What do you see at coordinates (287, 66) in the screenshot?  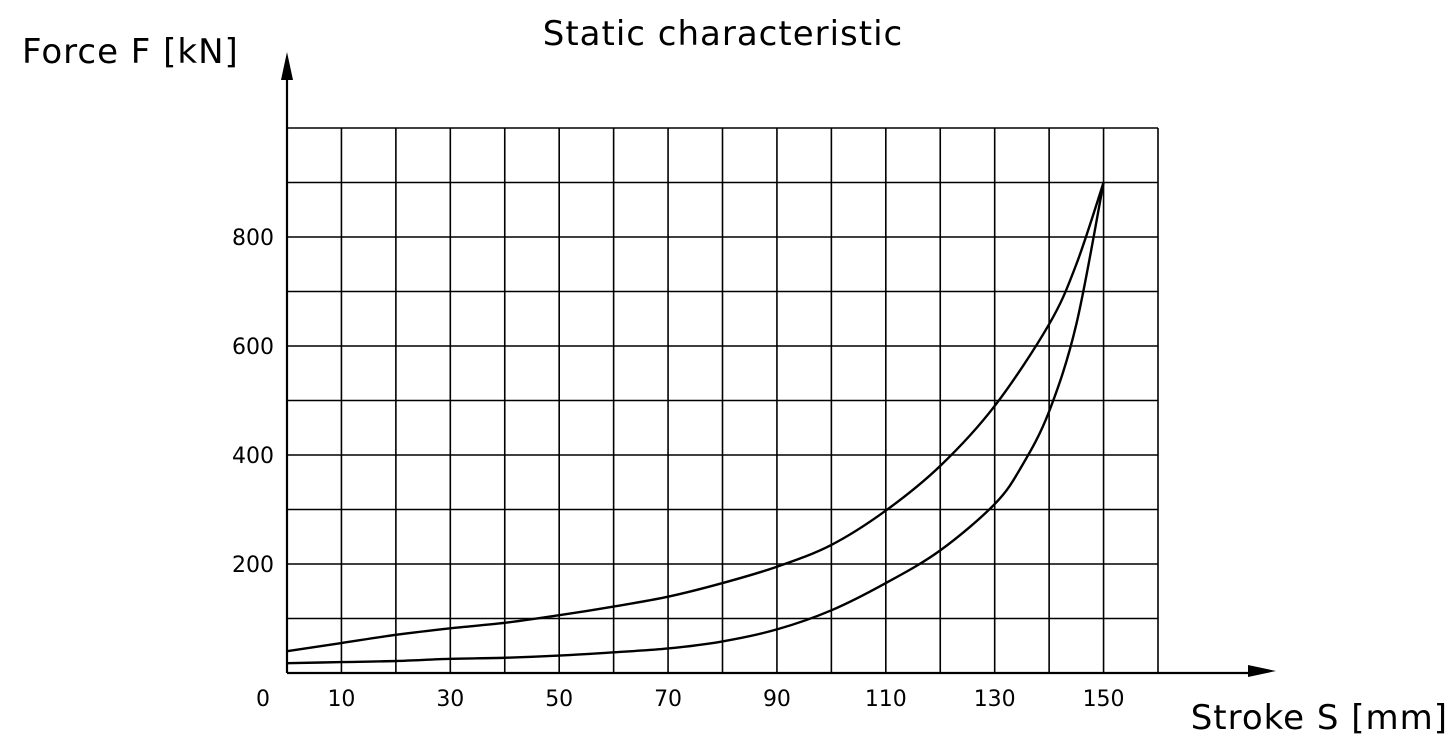 I see `y-axis-arrow` at bounding box center [287, 66].